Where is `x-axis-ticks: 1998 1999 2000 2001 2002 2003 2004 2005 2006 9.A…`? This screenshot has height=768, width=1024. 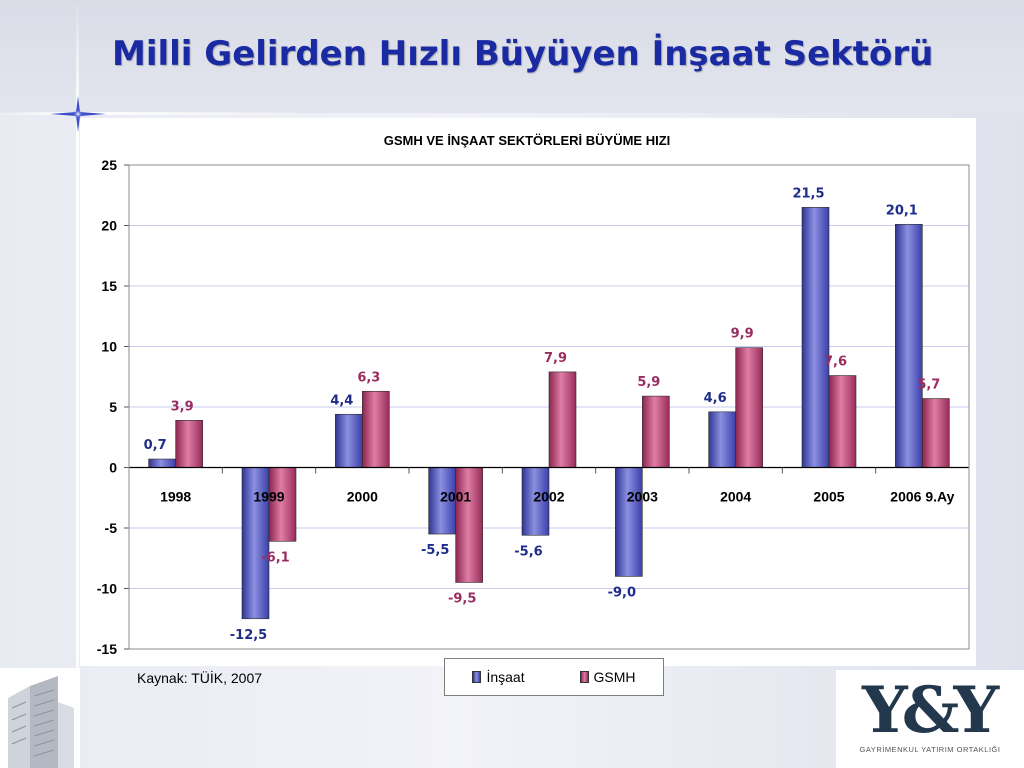 x-axis-ticks: 1998 1999 2000 2001 2002 2003 2004 2005 2006 9.A… is located at coordinates (549, 485).